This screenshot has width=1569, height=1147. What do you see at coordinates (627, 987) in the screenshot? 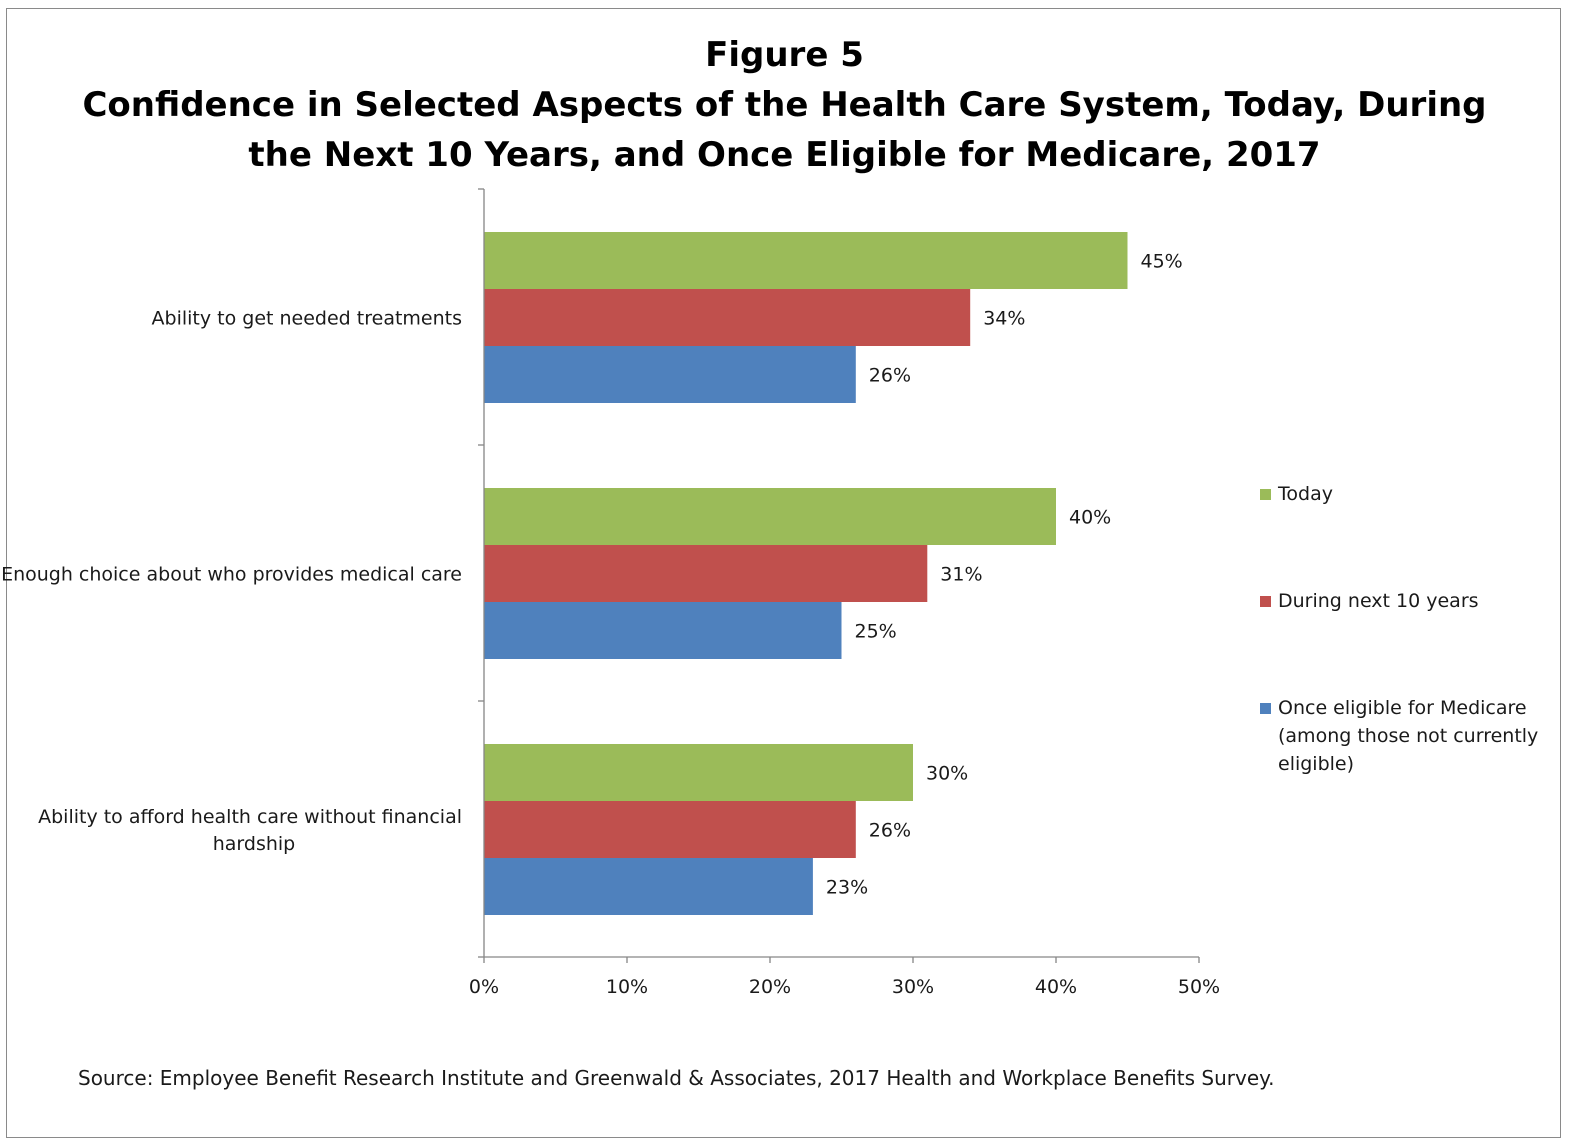
I see `x-tick-label: 10%` at bounding box center [627, 987].